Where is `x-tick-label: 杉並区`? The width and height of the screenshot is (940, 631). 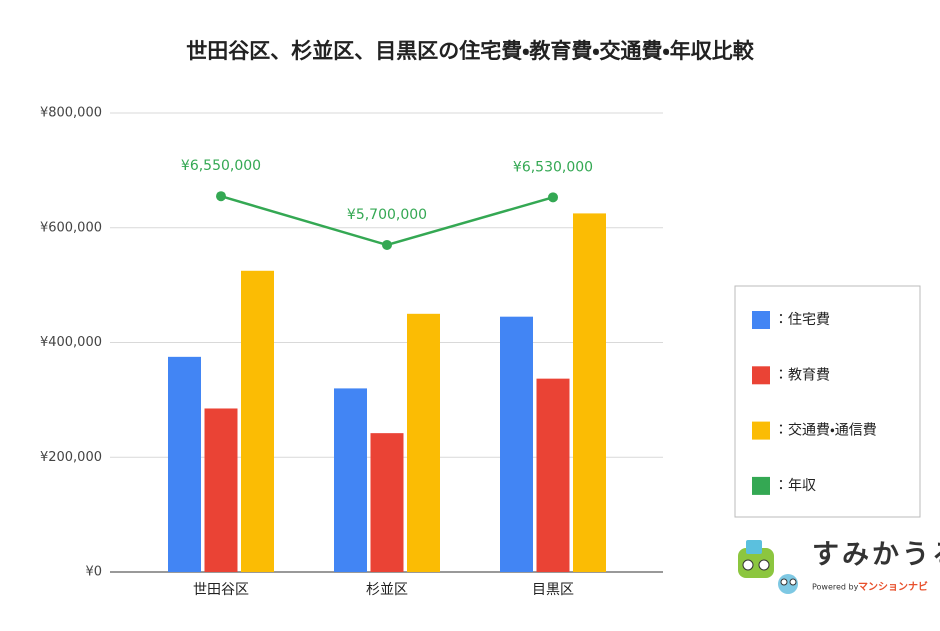
x-tick-label: 杉並区 is located at coordinates (387, 590).